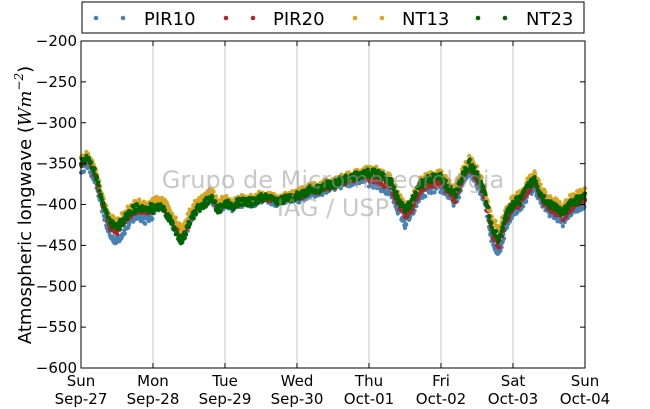 The height and width of the screenshot is (409, 650). I want to click on x-tick-label-day: Thu, so click(368, 381).